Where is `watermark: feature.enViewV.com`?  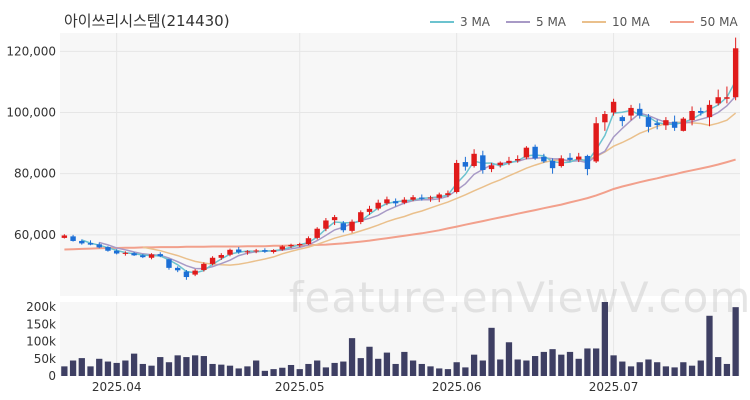 watermark: feature.enViewV.com is located at coordinates (519, 297).